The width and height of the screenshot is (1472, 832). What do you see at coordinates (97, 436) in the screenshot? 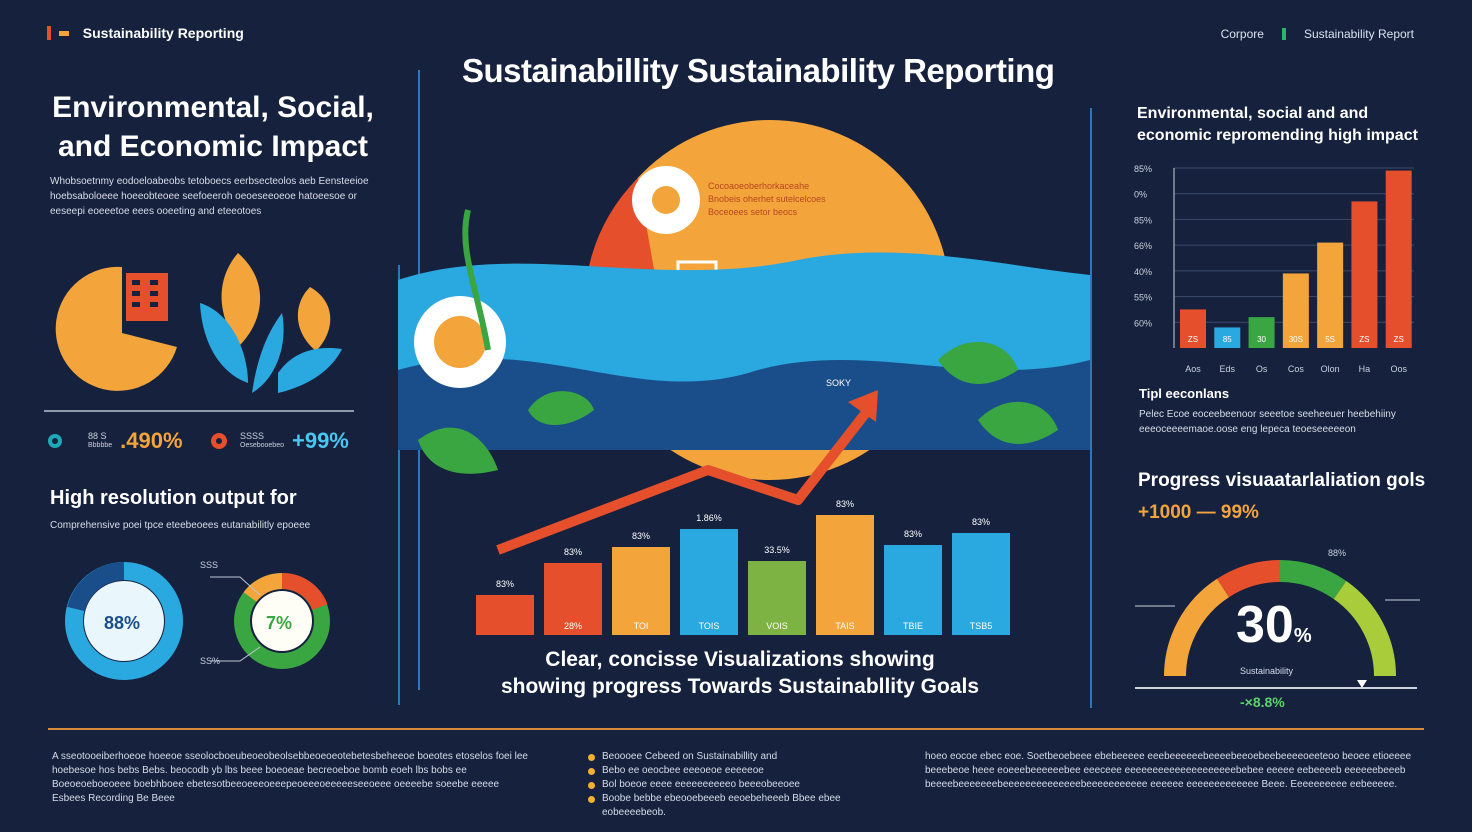
I see `stat-1-label: 88 S` at bounding box center [97, 436].